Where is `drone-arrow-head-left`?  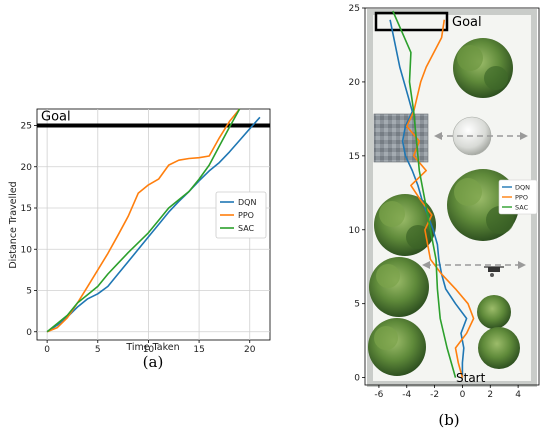
drone-arrow-head-left is located at coordinates (426, 265).